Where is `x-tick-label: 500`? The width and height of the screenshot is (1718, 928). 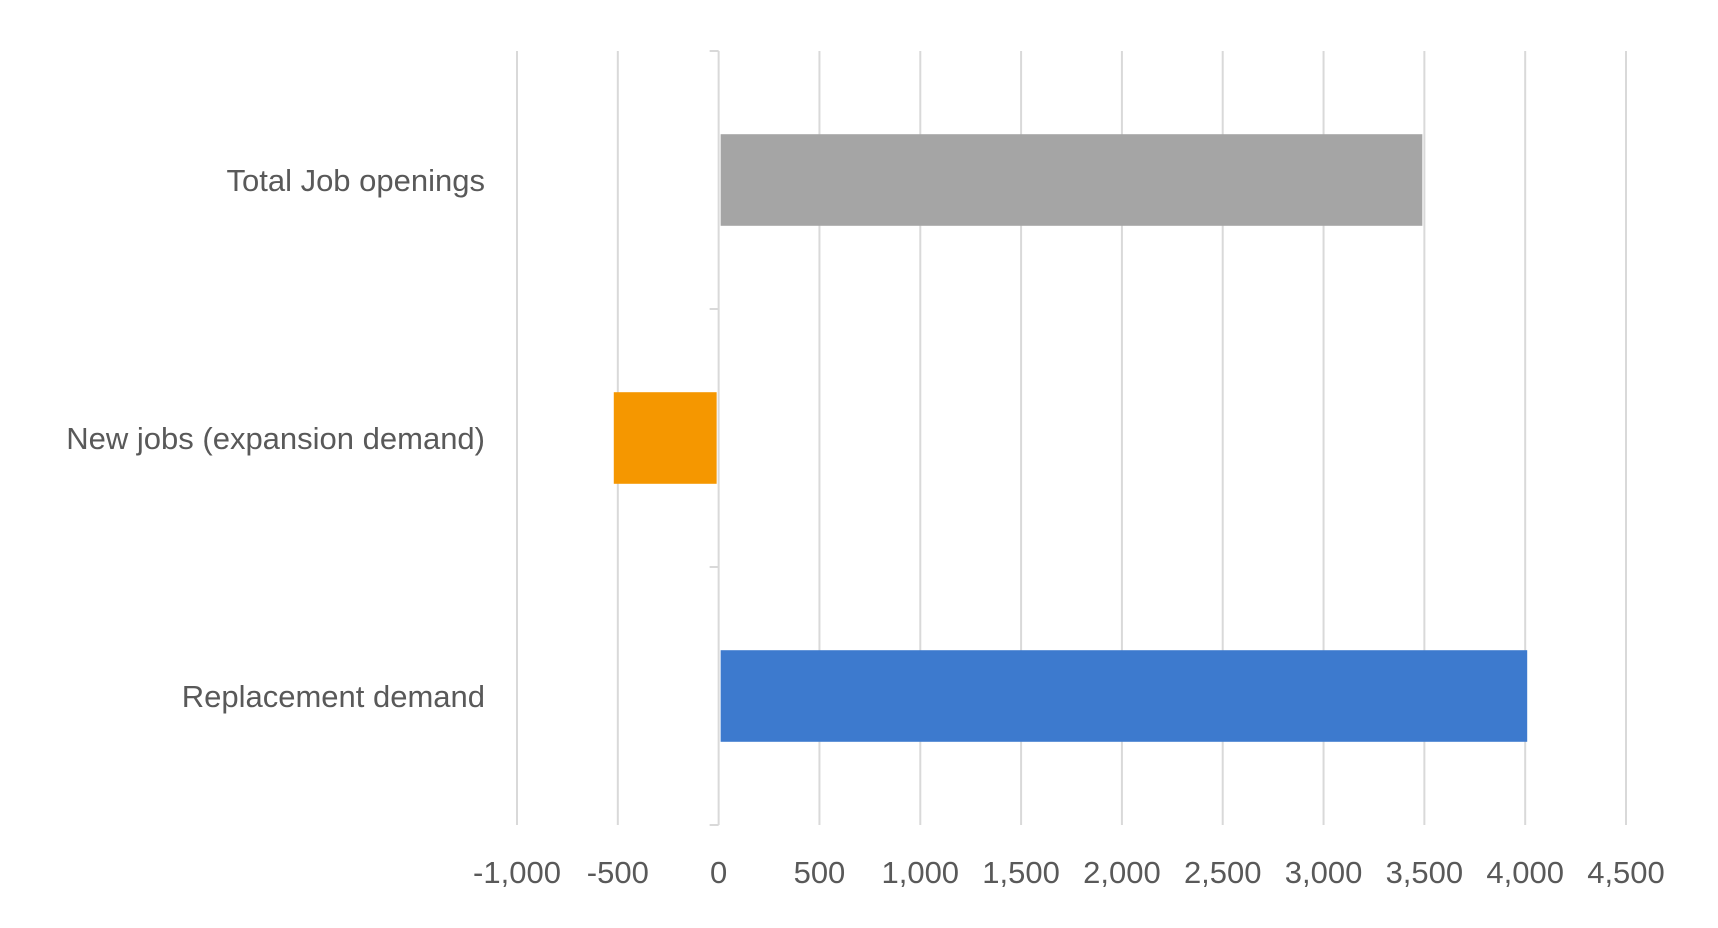 x-tick-label: 500 is located at coordinates (820, 872).